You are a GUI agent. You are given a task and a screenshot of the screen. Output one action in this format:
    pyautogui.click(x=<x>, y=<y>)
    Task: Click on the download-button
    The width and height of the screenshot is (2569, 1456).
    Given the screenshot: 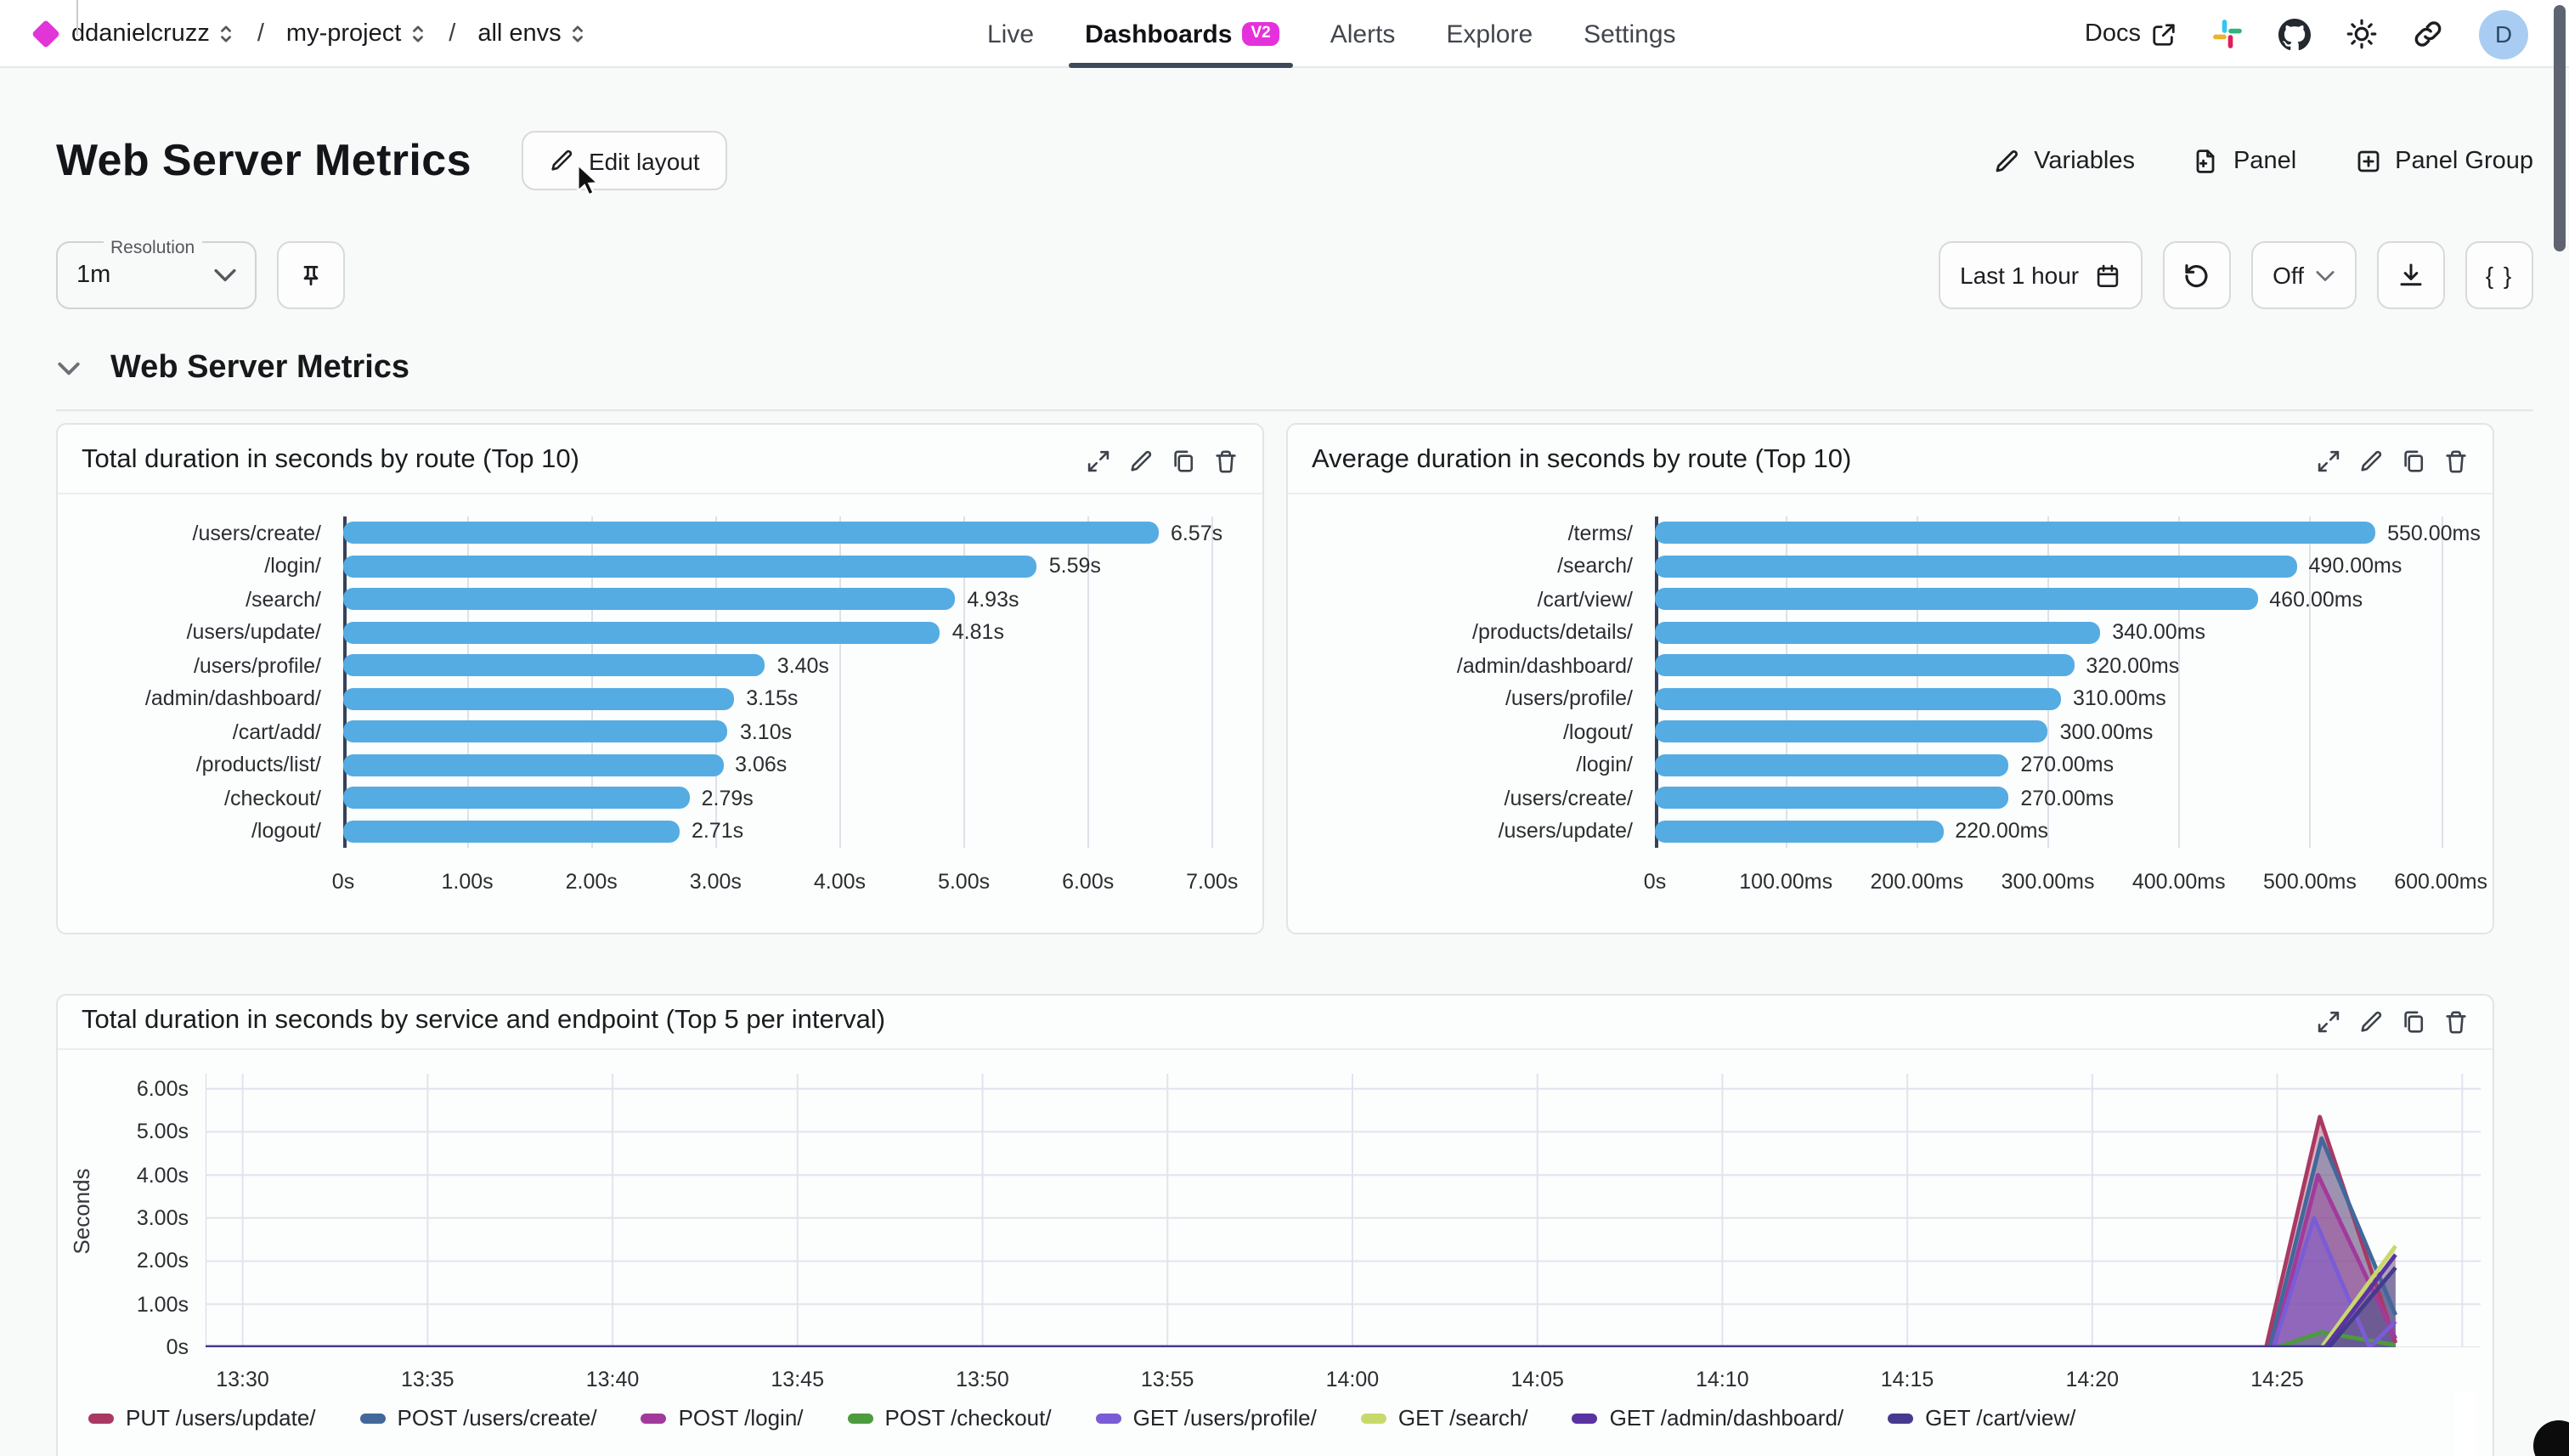 What is the action you would take?
    pyautogui.click(x=2411, y=275)
    